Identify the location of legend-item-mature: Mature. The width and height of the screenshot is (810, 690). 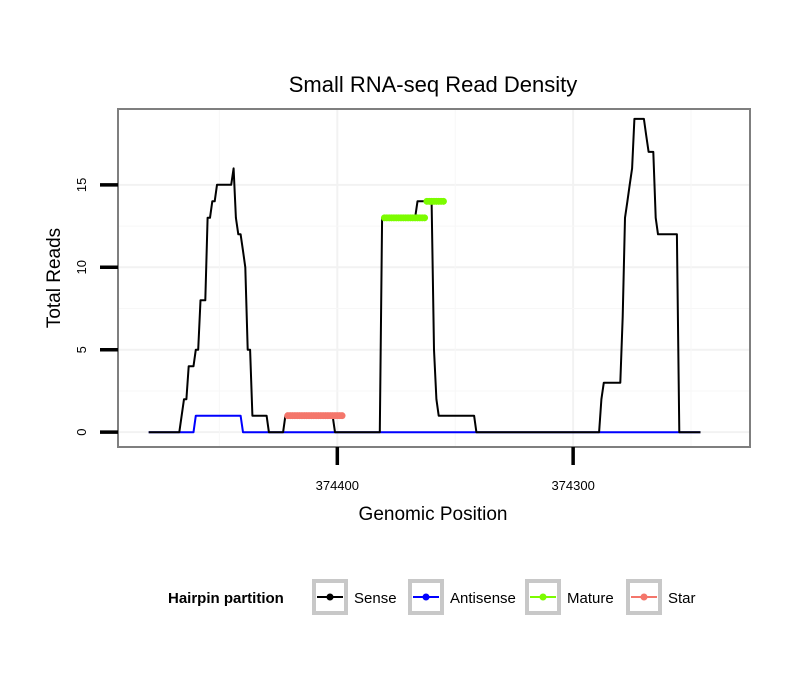
(569, 597).